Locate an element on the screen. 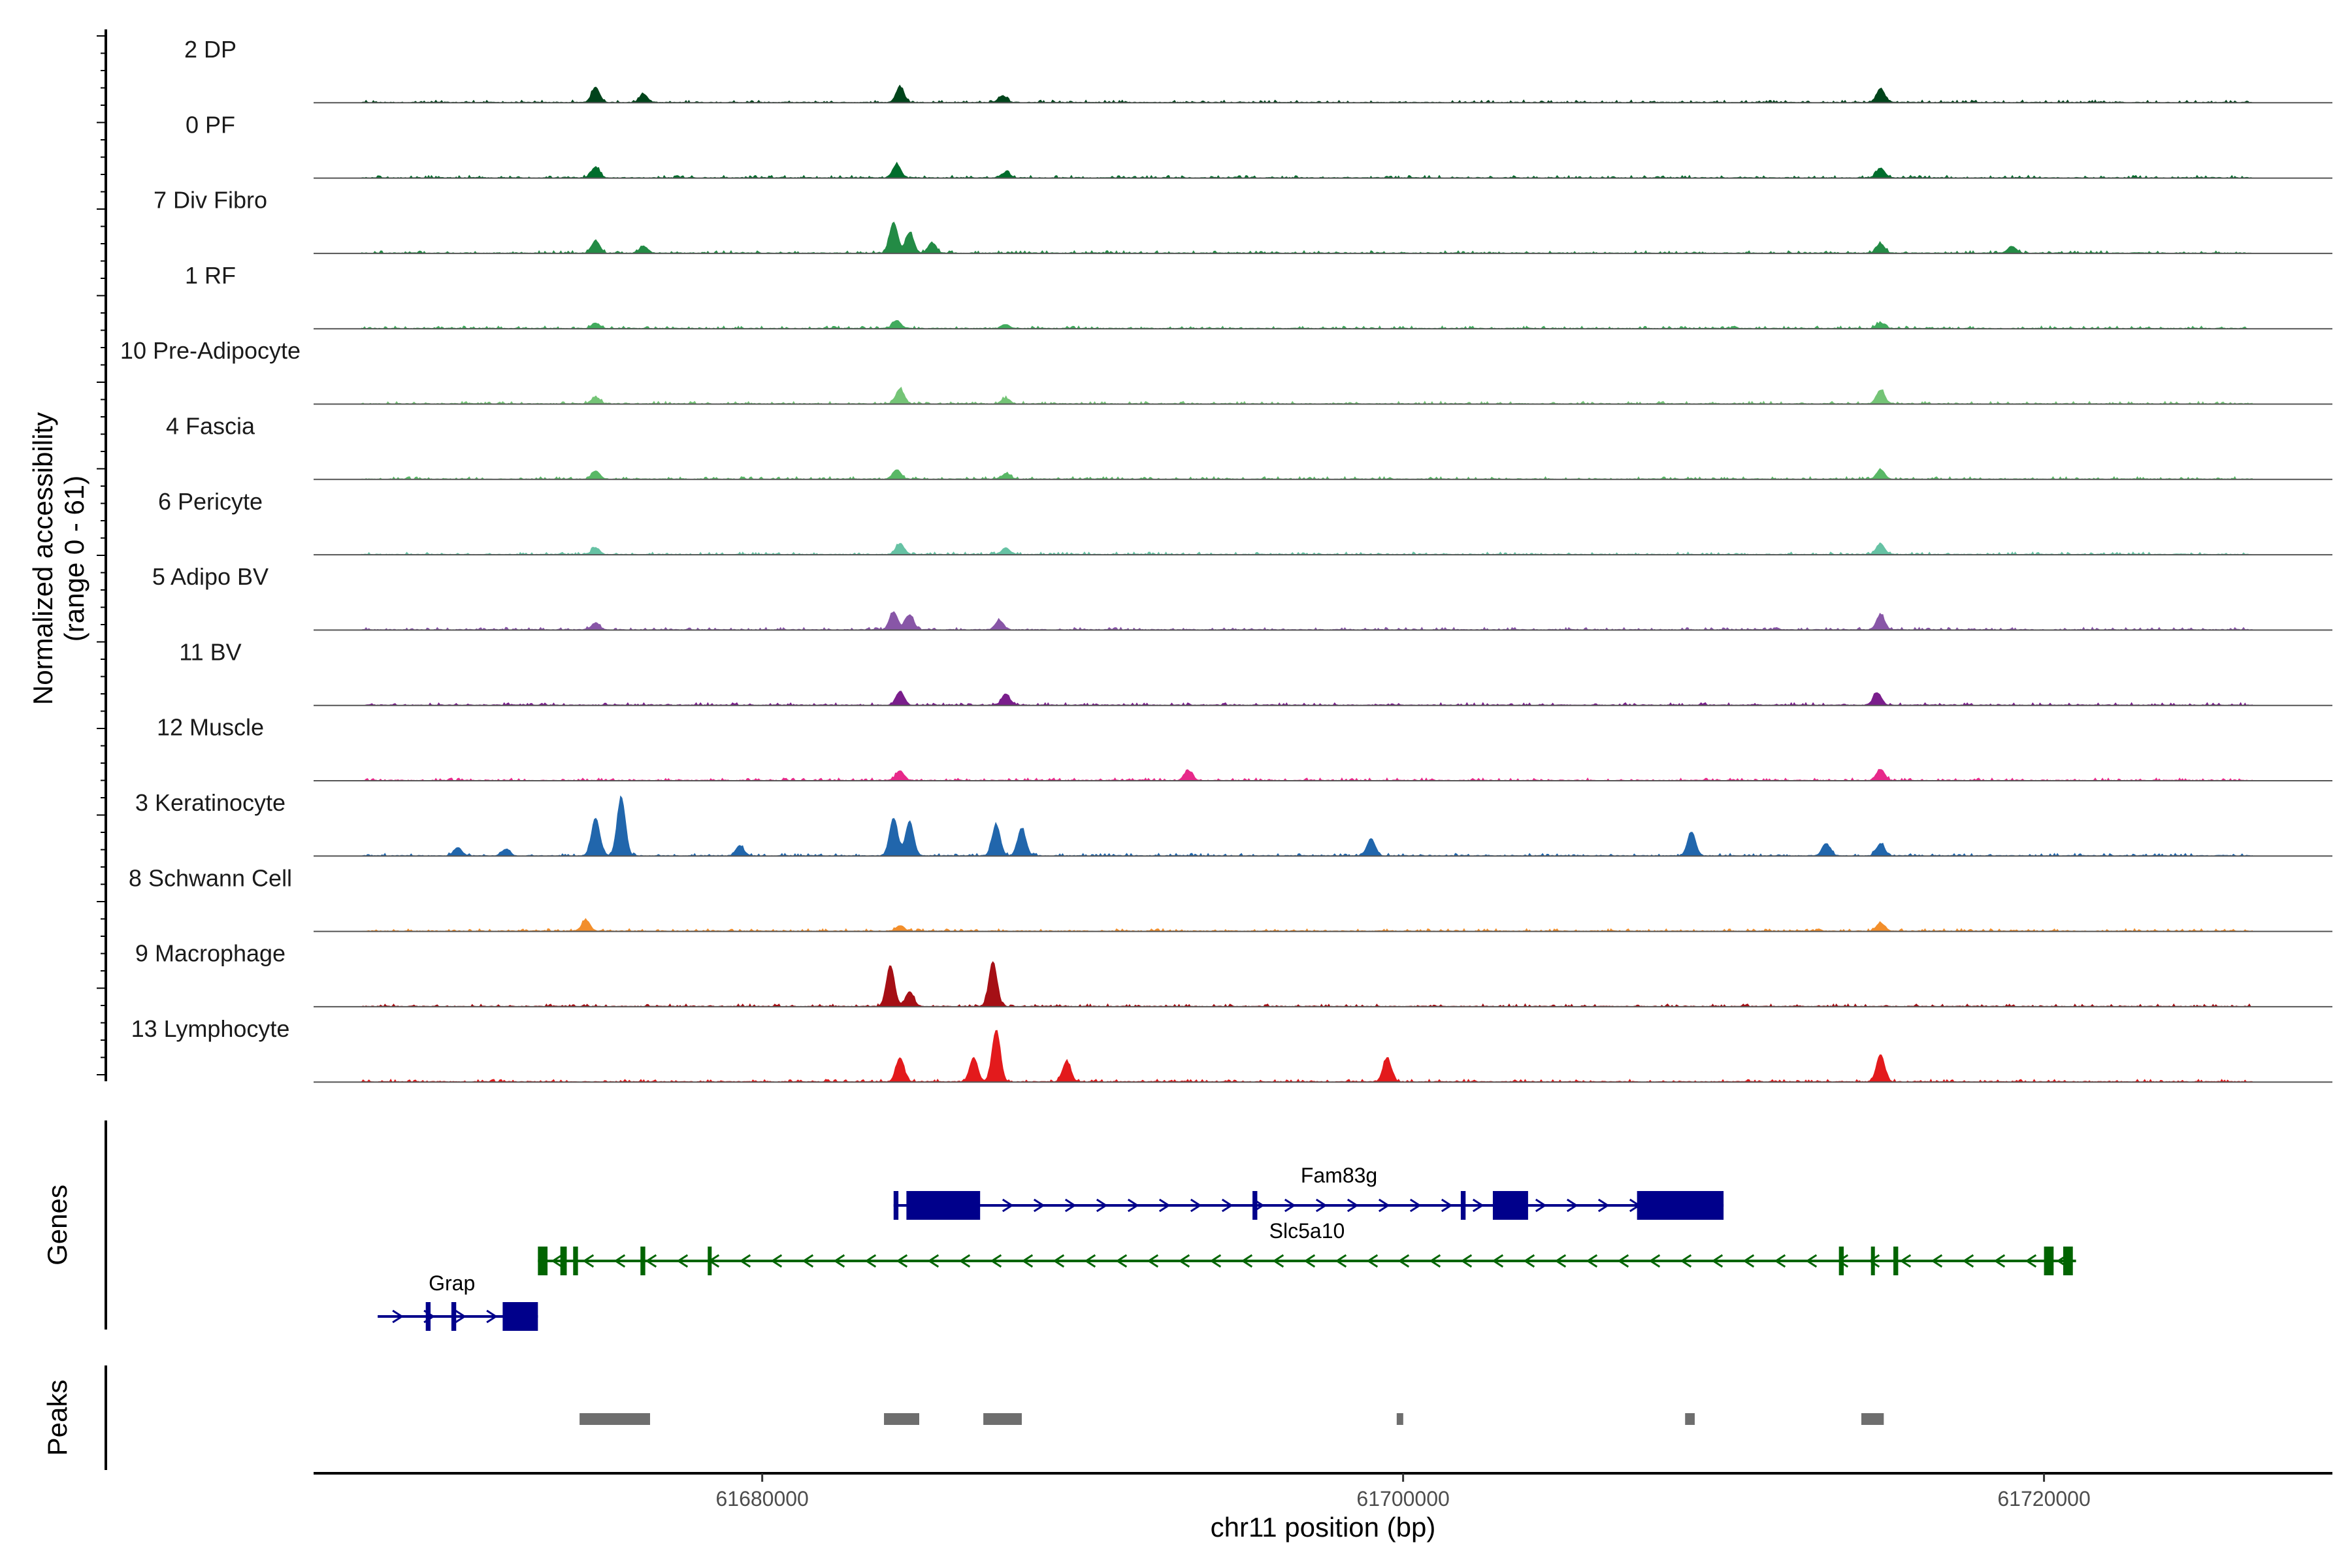  track-4: 10 Pre-Adipocyte is located at coordinates (1226, 371).